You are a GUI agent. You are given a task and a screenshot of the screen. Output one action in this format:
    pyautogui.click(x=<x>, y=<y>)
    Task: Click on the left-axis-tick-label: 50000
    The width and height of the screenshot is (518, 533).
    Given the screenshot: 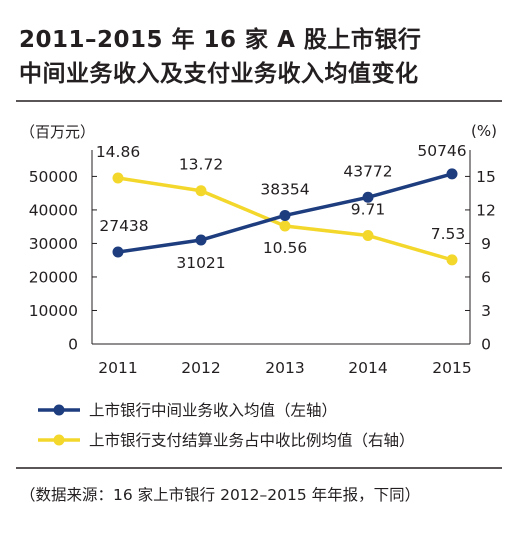 What is the action you would take?
    pyautogui.click(x=53, y=177)
    